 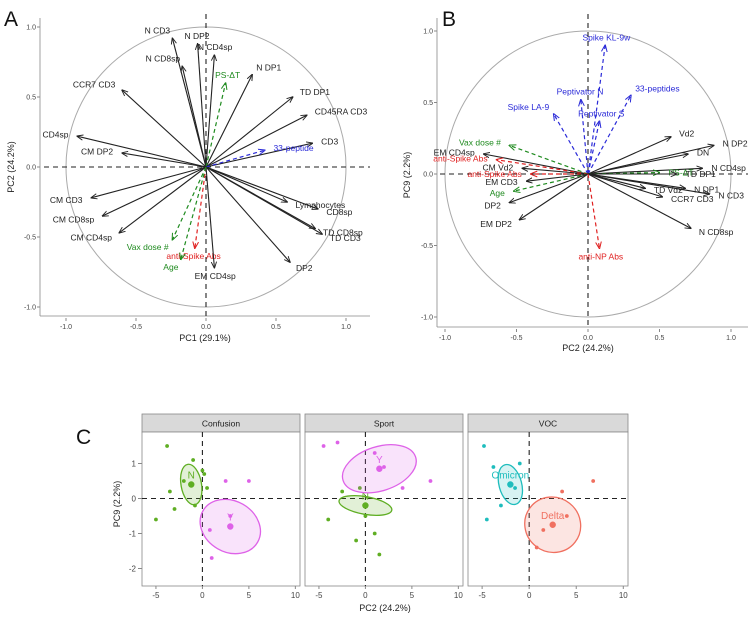 I want to click on x-tick-label: -5, so click(x=156, y=595).